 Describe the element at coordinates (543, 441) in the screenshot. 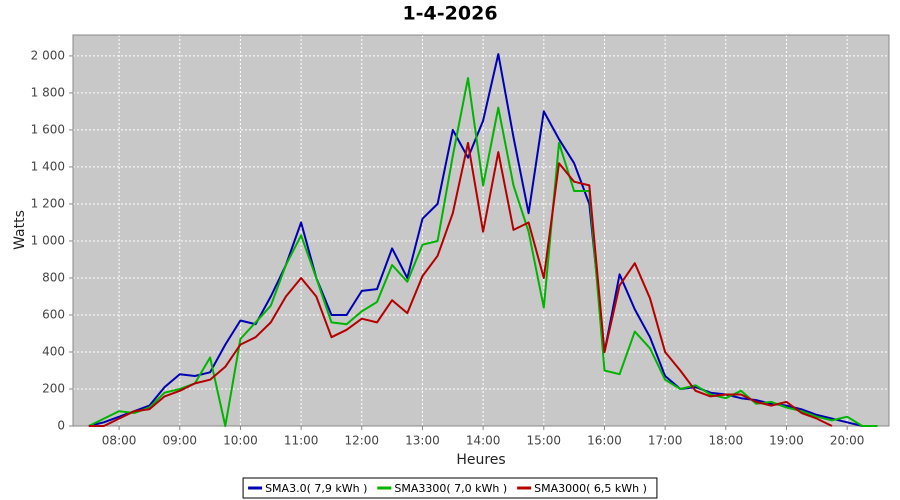

I see `x-tick-label: 15:00` at that location.